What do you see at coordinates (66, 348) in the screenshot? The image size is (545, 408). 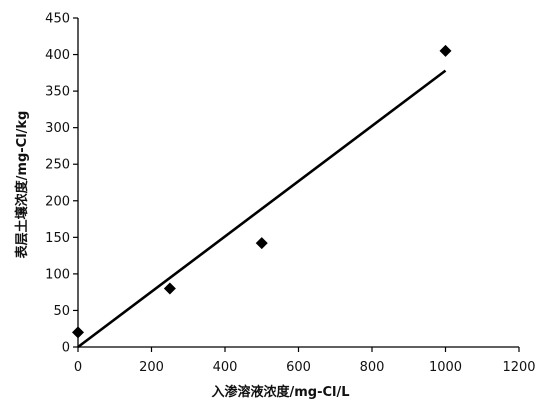 I see `y-tick-label: 0` at bounding box center [66, 348].